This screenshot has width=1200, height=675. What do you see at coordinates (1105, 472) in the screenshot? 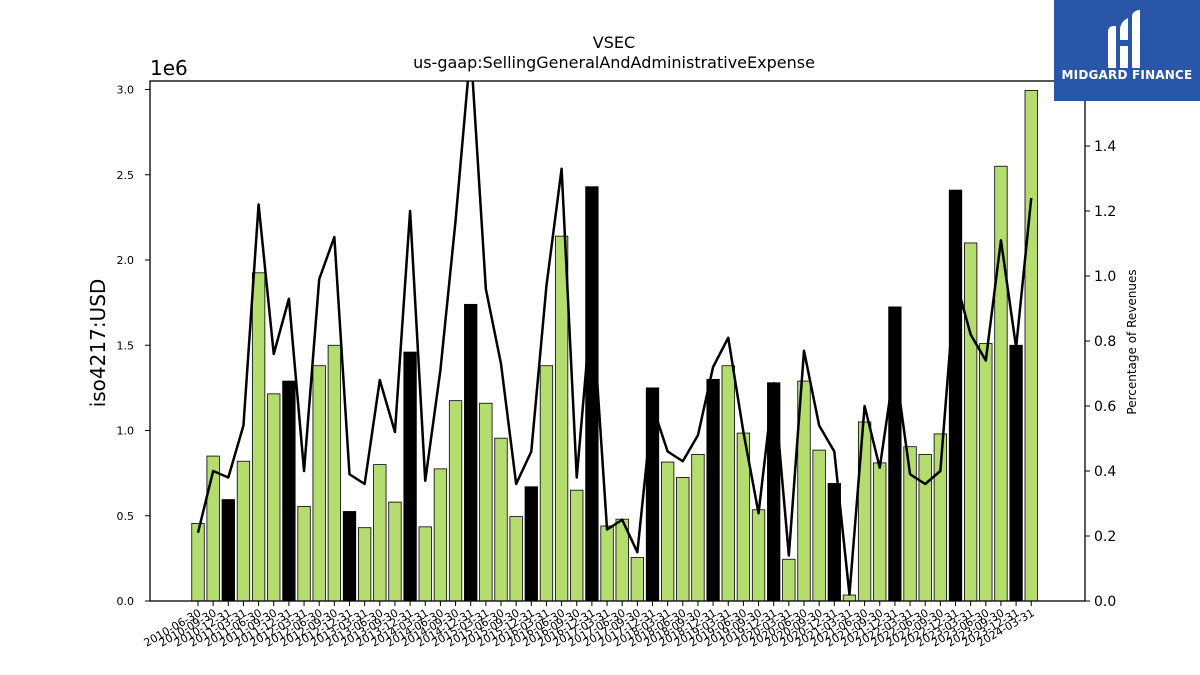
I see `y2-tick-label: 0.4` at bounding box center [1105, 472].